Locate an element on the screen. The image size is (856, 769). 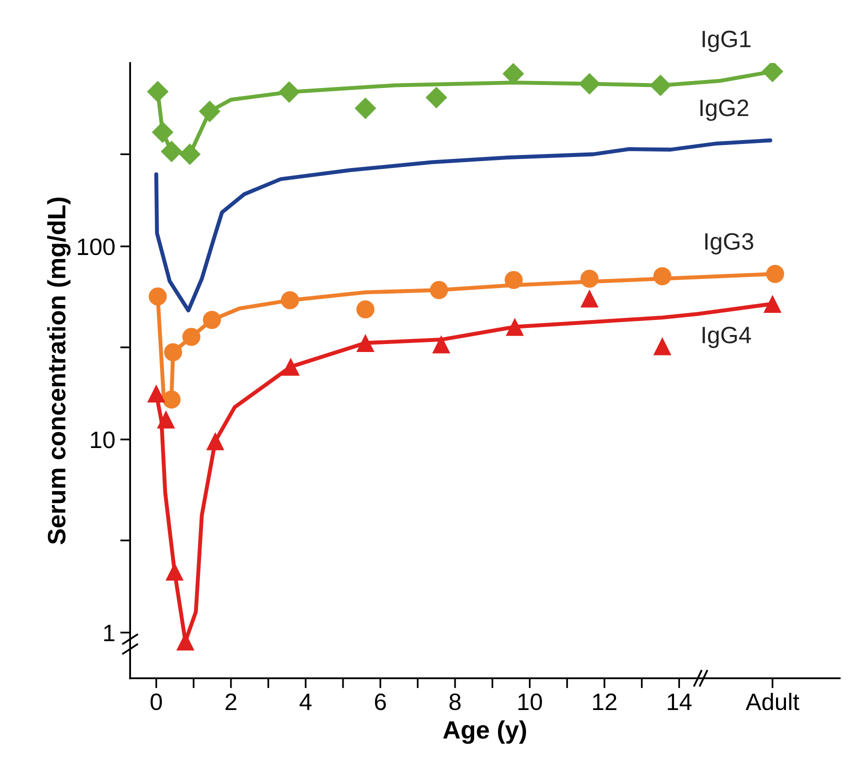
series-label: IgG3 is located at coordinates (729, 243).